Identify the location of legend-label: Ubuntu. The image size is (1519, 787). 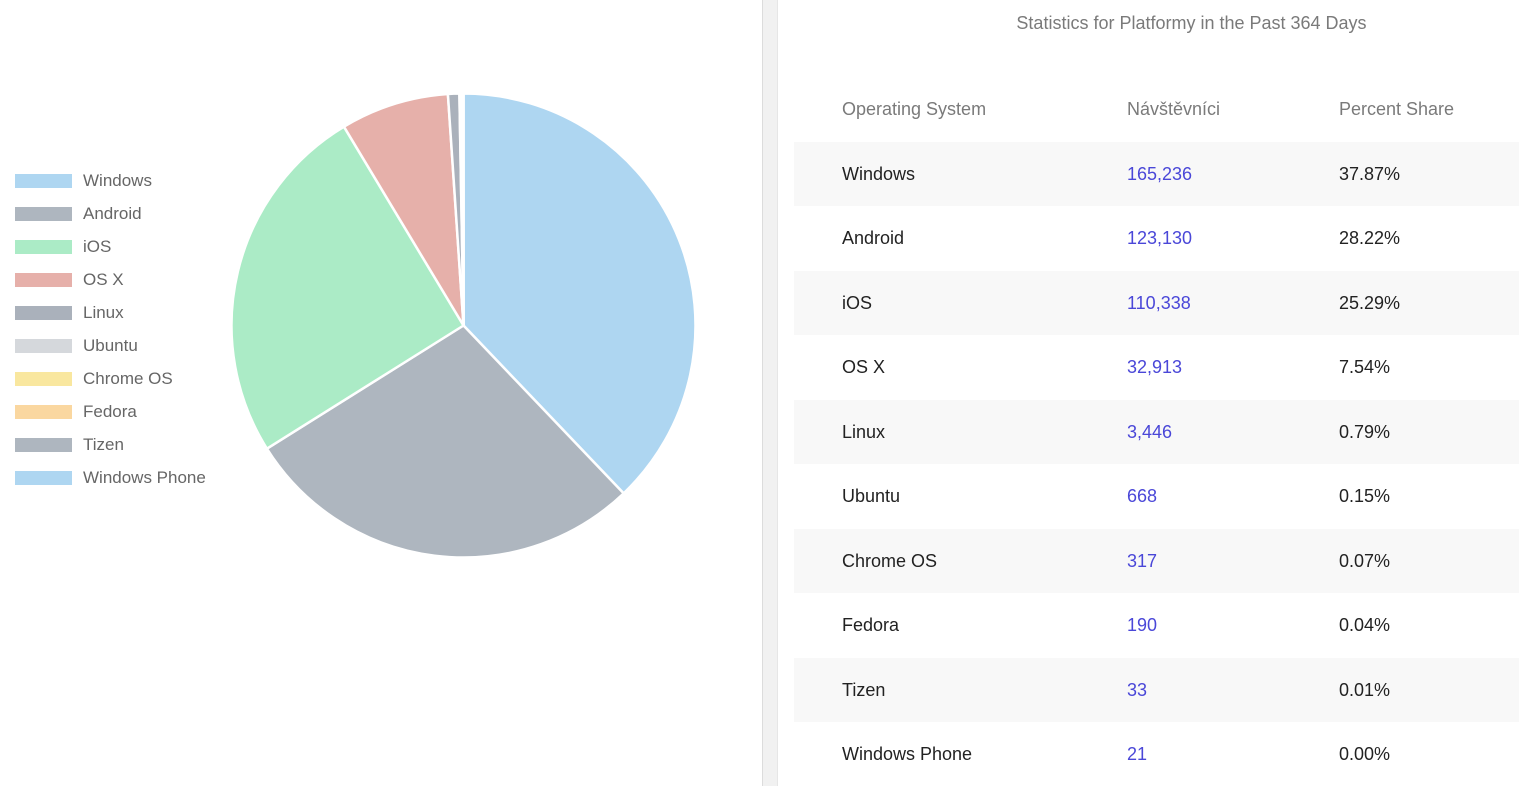
(110, 346).